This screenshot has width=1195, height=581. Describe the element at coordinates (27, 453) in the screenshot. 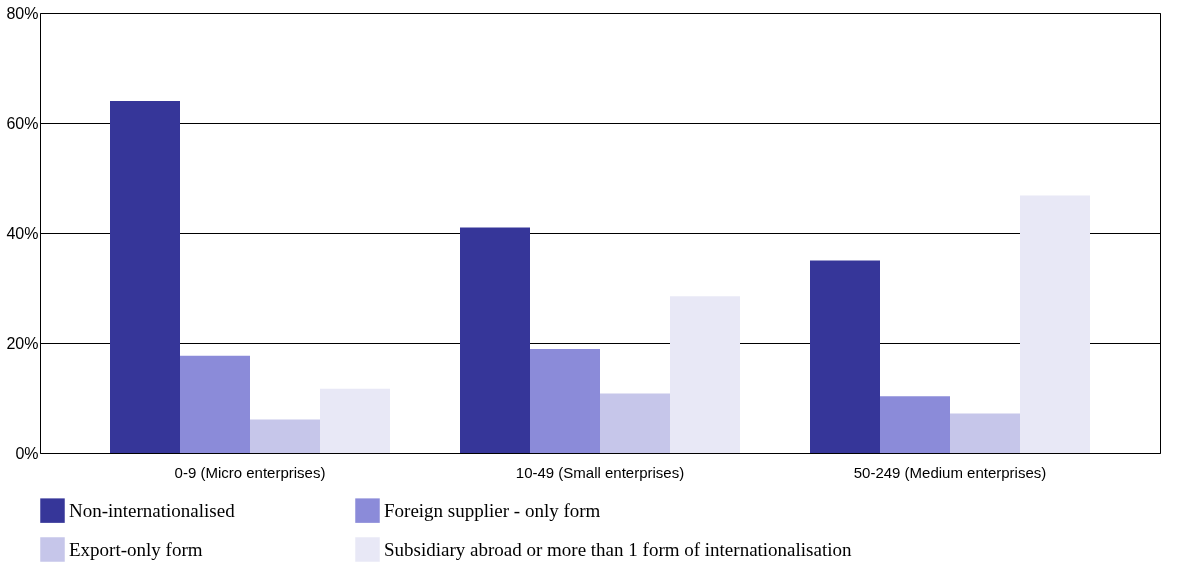

I see `y-tick-label: 0%` at that location.